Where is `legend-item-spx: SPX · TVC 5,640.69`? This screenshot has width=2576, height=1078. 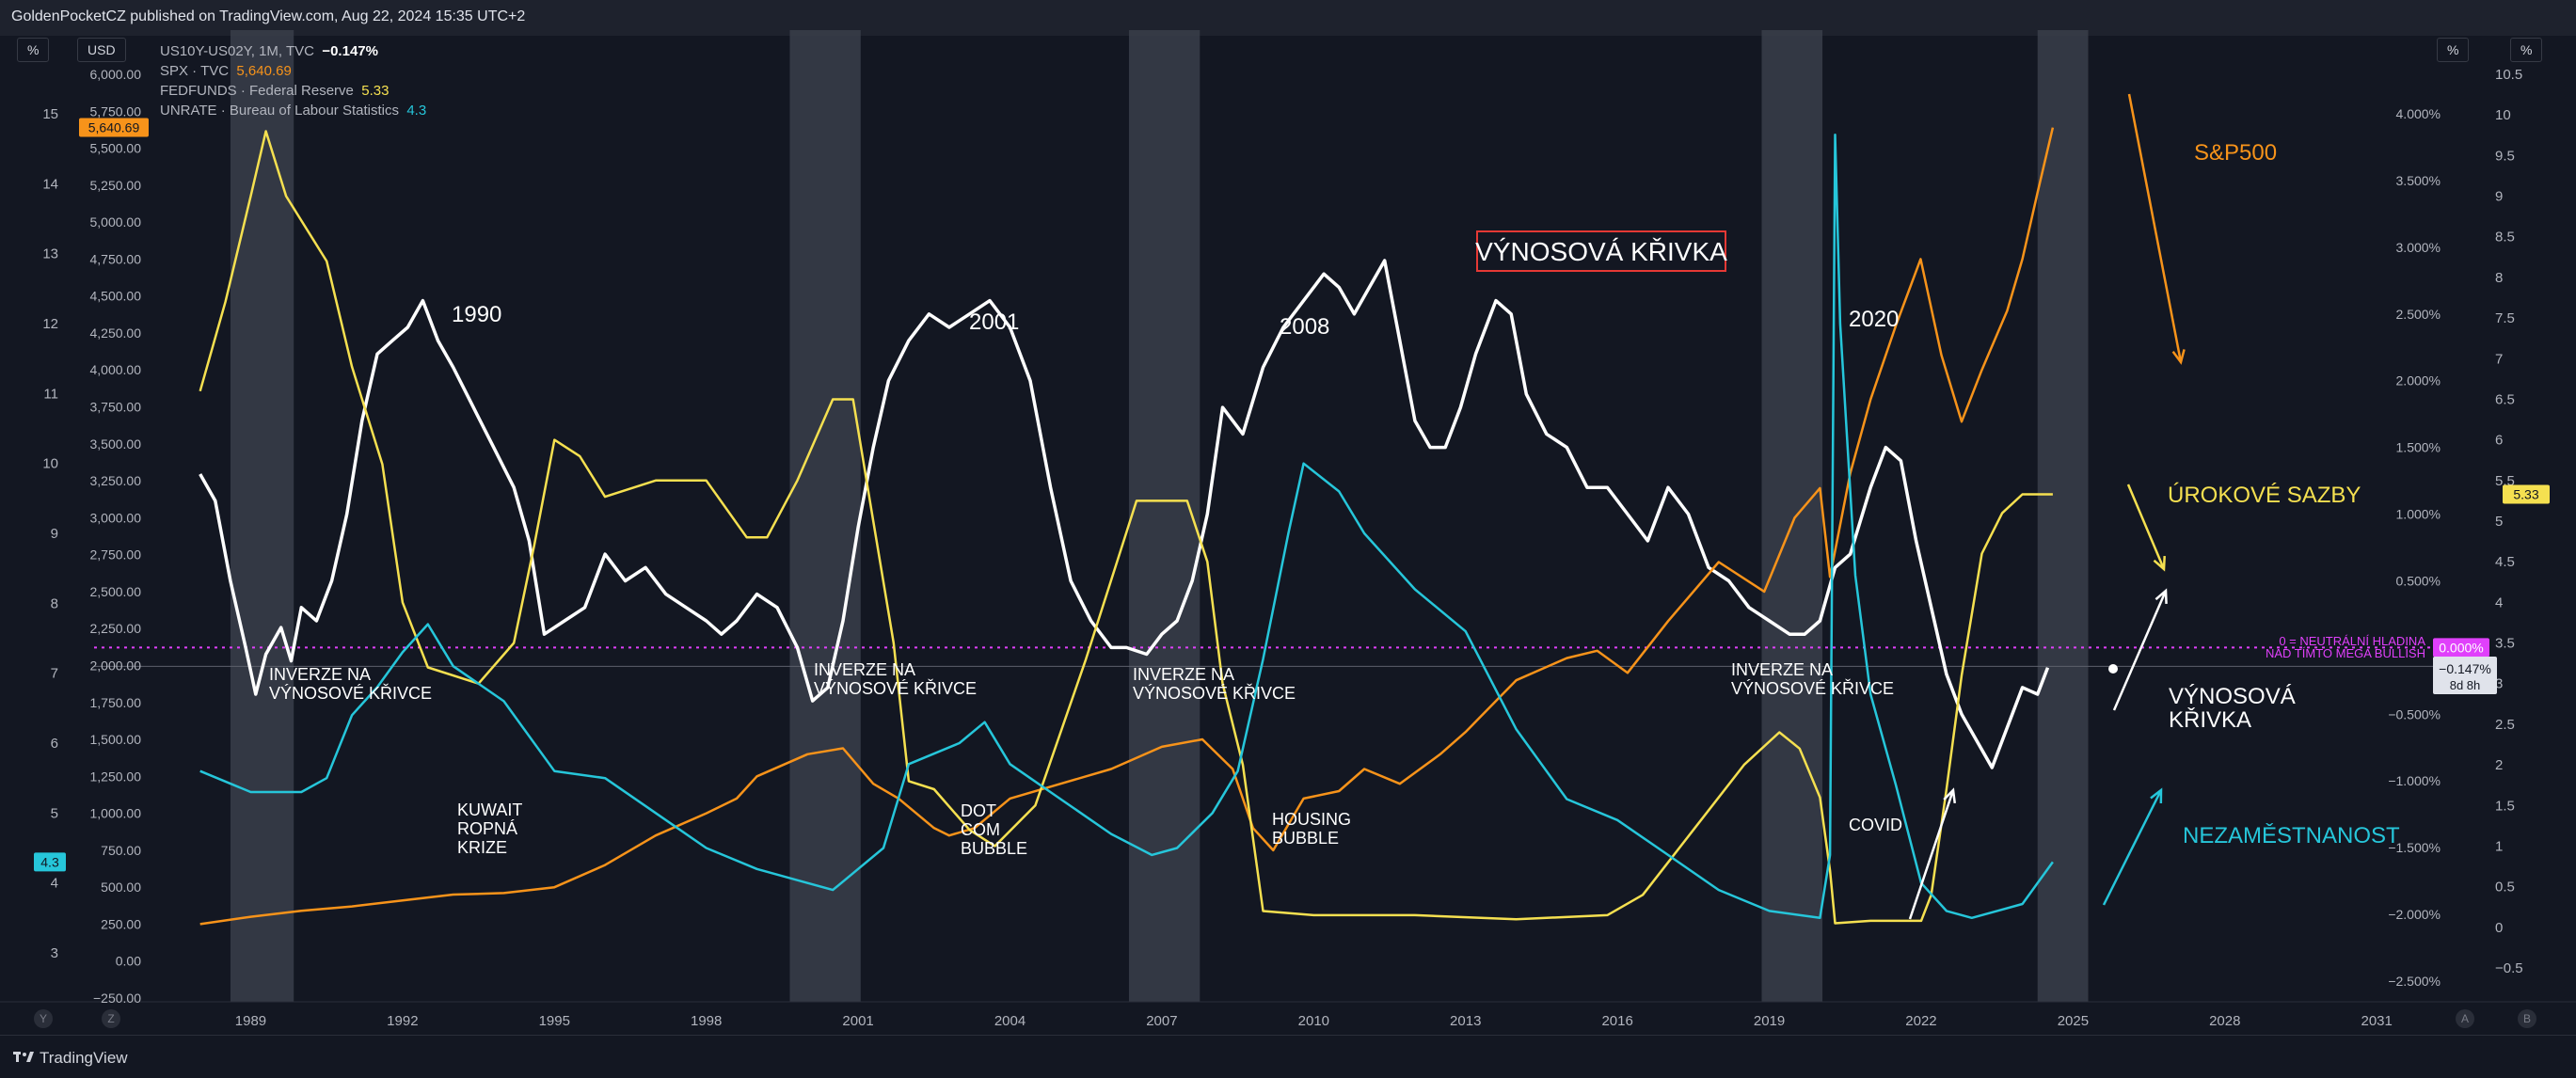 legend-item-spx: SPX · TVC 5,640.69 is located at coordinates (293, 71).